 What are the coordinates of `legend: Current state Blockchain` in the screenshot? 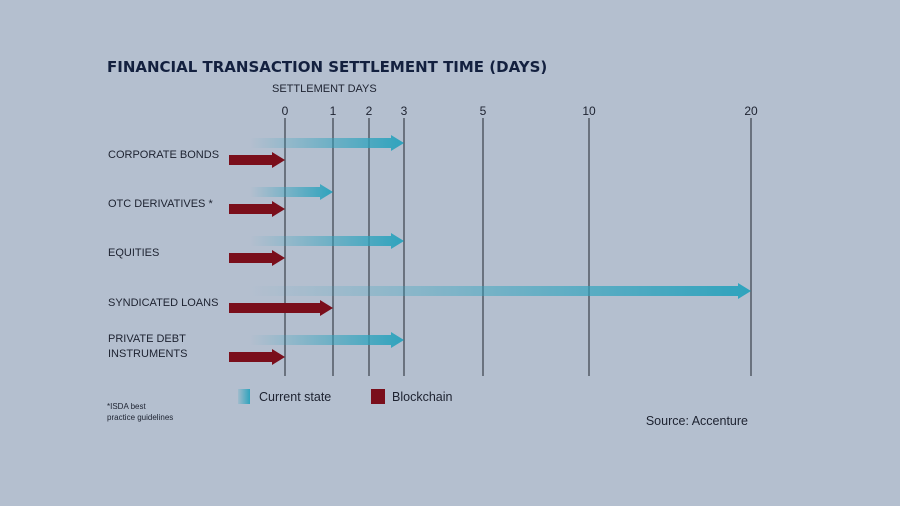 It's located at (345, 396).